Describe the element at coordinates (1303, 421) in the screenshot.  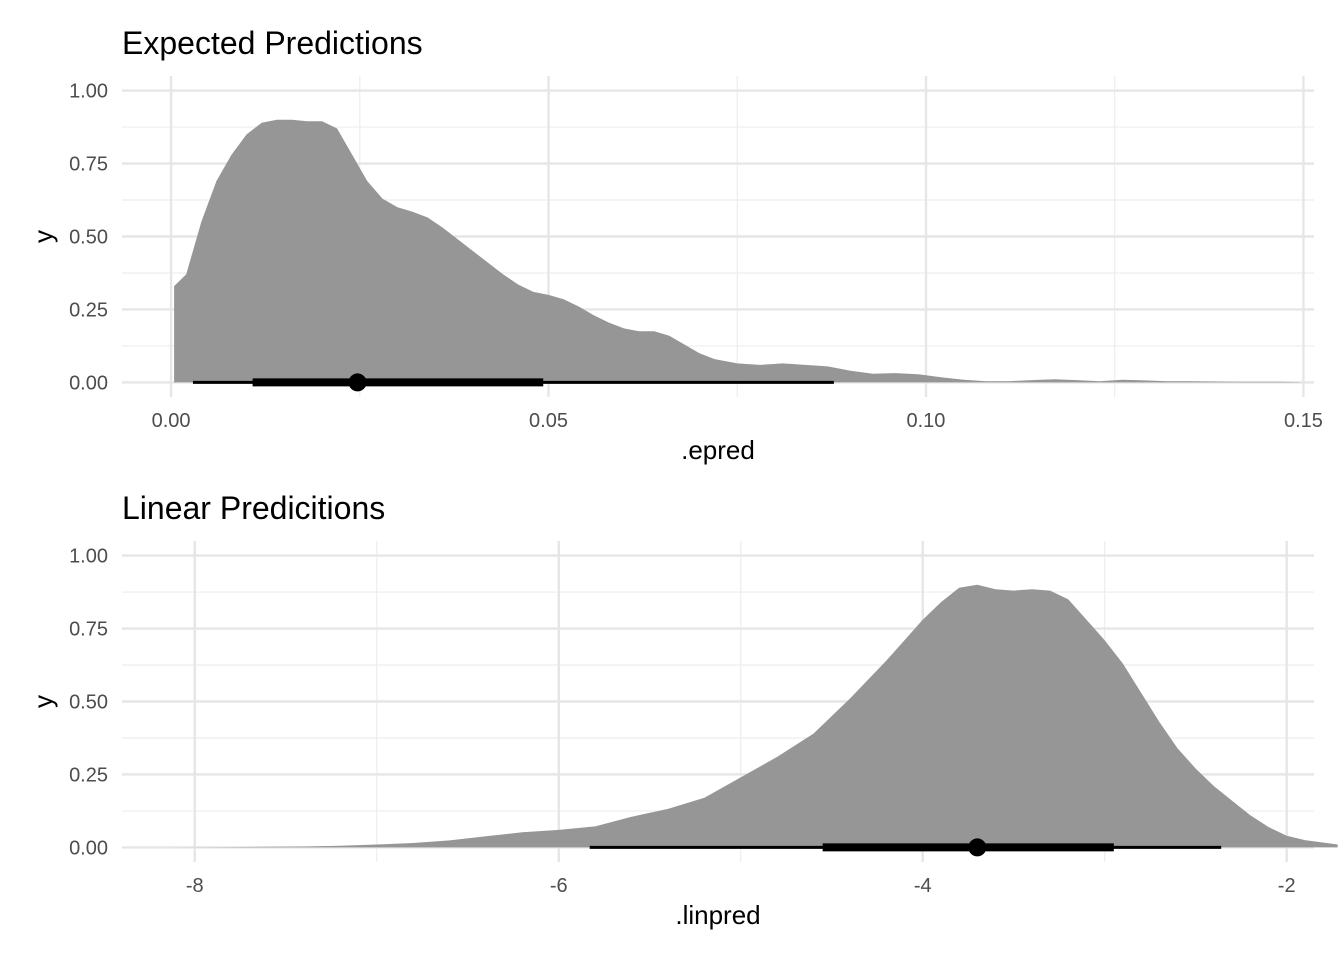
I see `x-tick-label: 0.15` at that location.